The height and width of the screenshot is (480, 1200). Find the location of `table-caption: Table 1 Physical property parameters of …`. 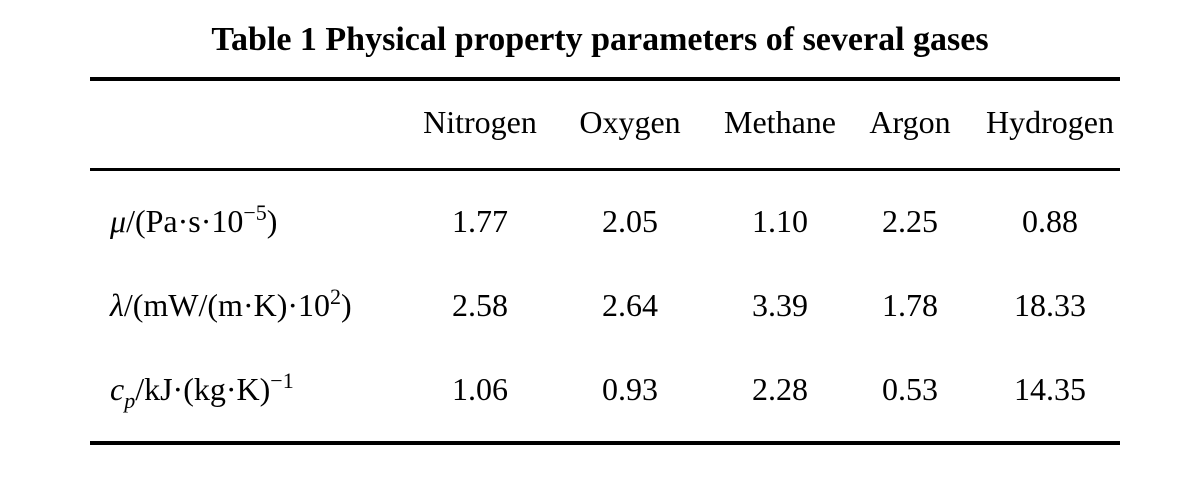

table-caption: Table 1 Physical property parameters of … is located at coordinates (600, 39).